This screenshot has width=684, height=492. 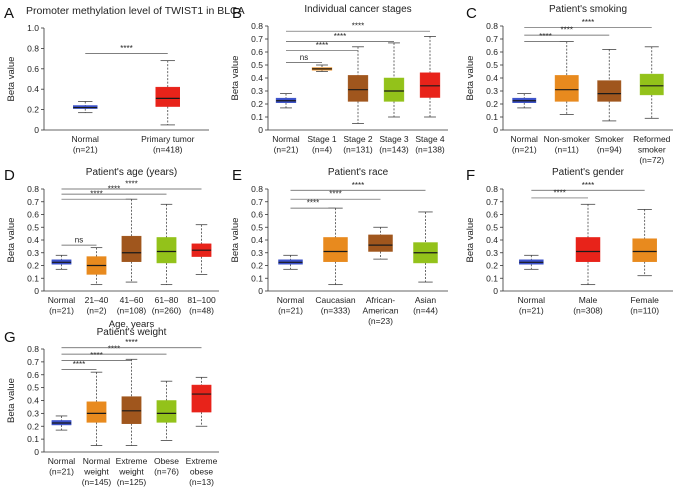 I want to click on x-tick-label: Smoker, so click(x=609, y=139).